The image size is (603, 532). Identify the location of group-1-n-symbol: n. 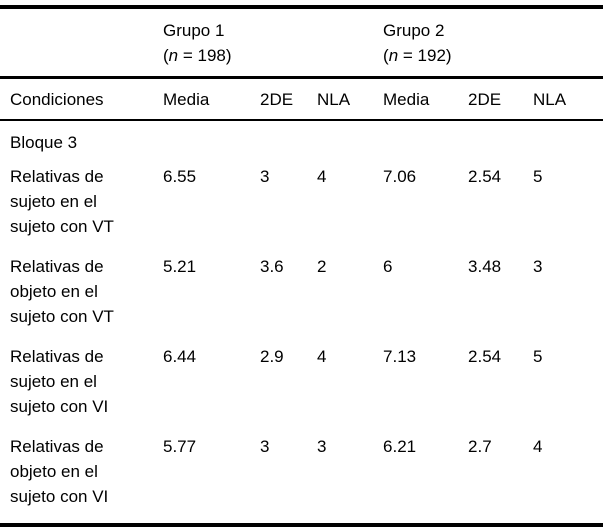
(173, 55).